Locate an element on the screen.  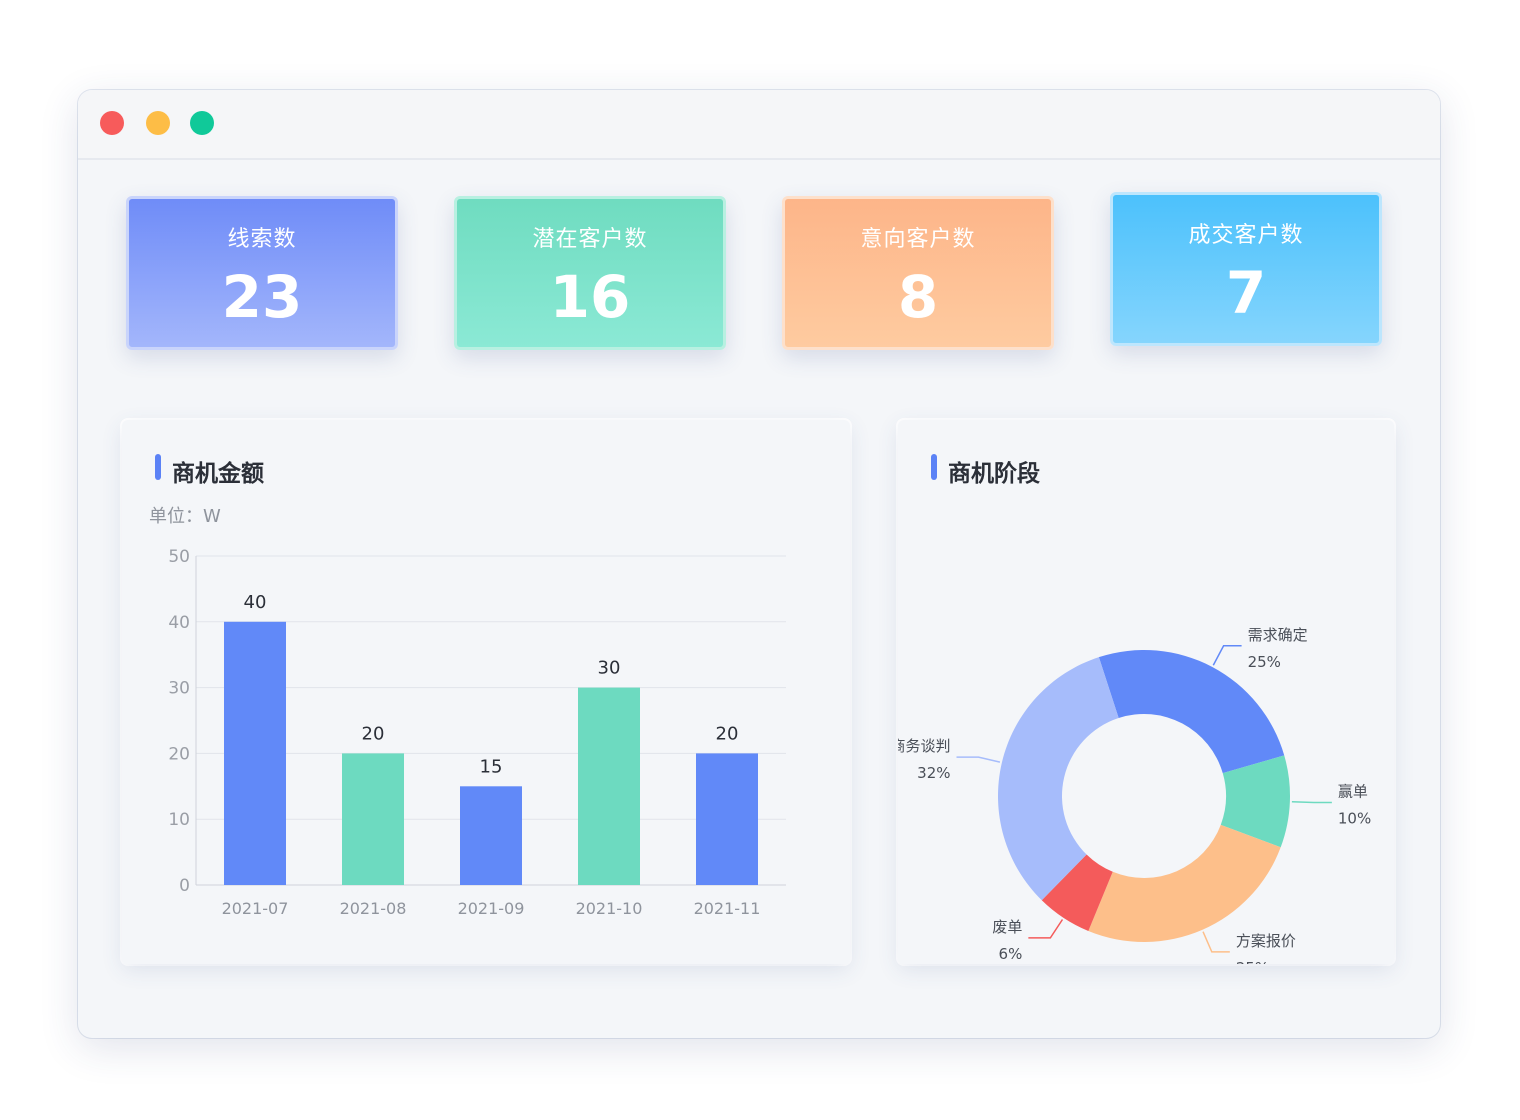
bar-value-label: 15 is located at coordinates (491, 766).